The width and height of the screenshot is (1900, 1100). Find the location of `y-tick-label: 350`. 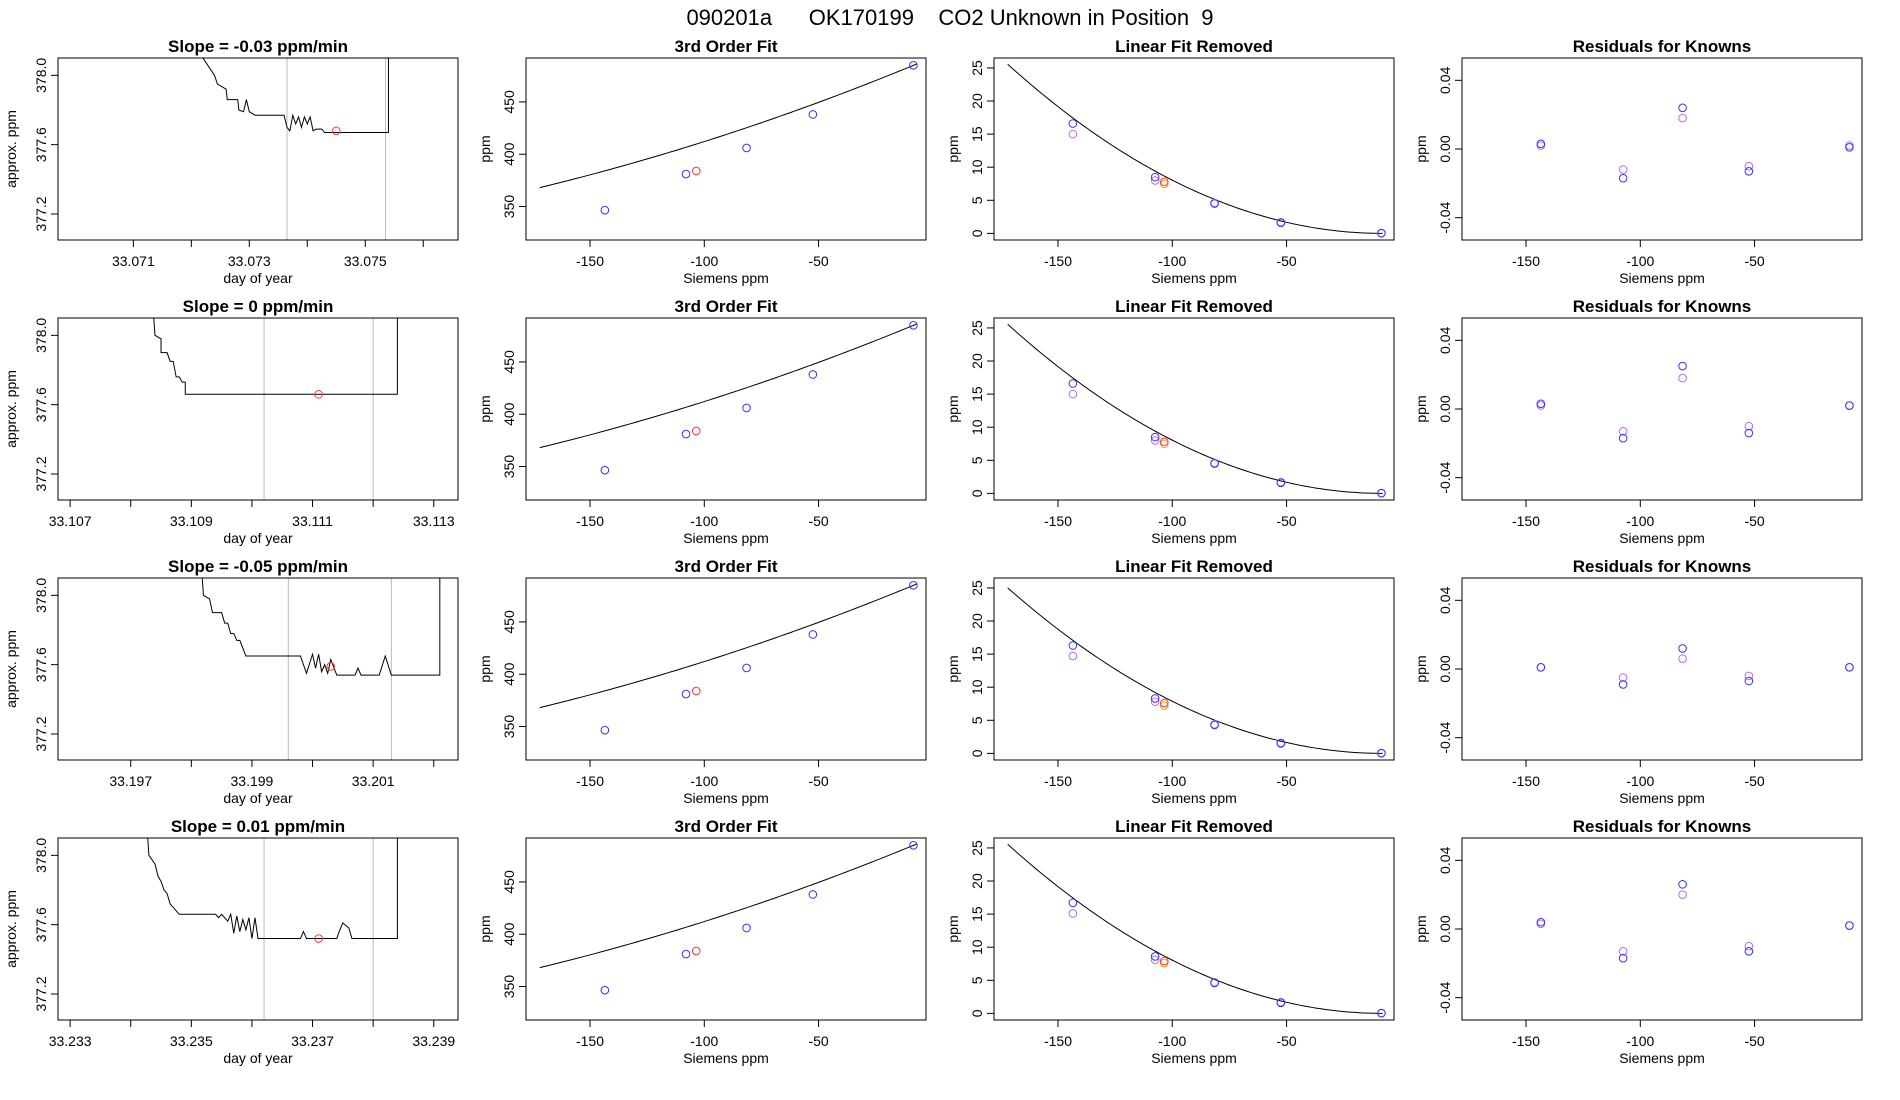

y-tick-label: 350 is located at coordinates (509, 207).